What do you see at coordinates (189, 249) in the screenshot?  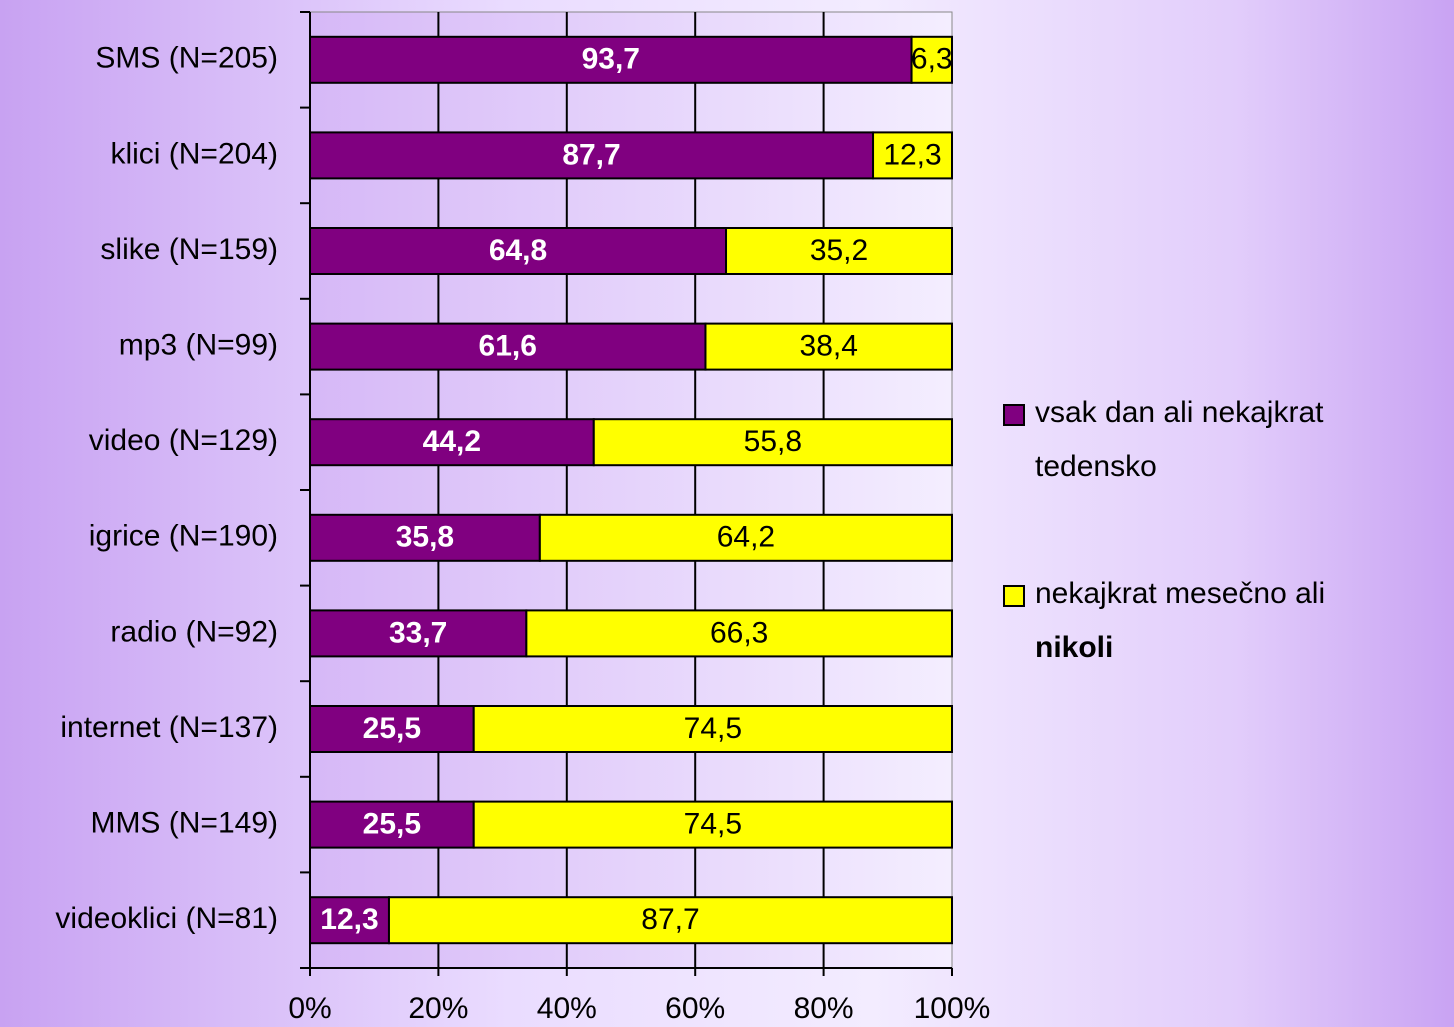 I see `y-tick-label: slike (N=159)` at bounding box center [189, 249].